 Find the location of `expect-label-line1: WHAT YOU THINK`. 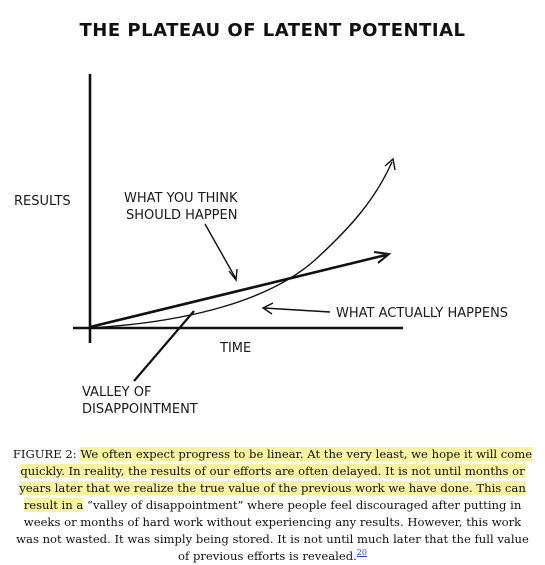

expect-label-line1: WHAT YOU THINK is located at coordinates (181, 198).